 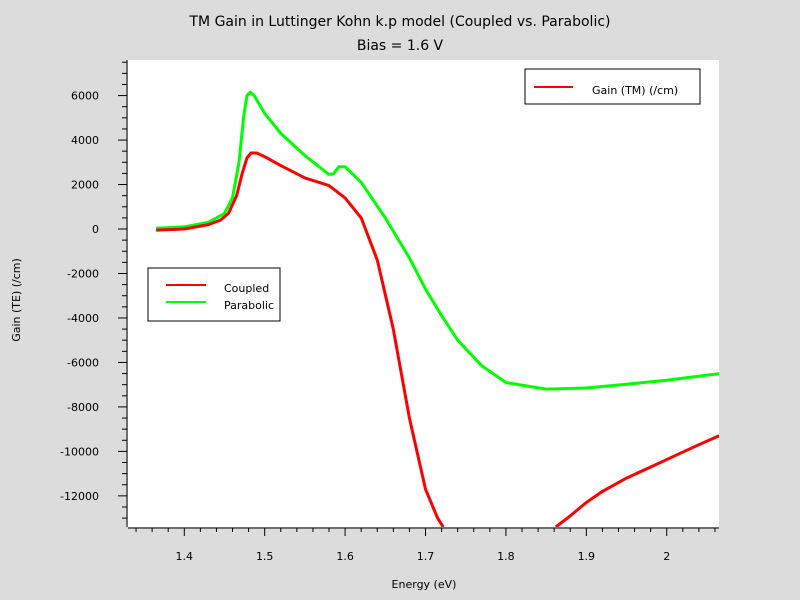 I want to click on legend-main-box, so click(x=214, y=294).